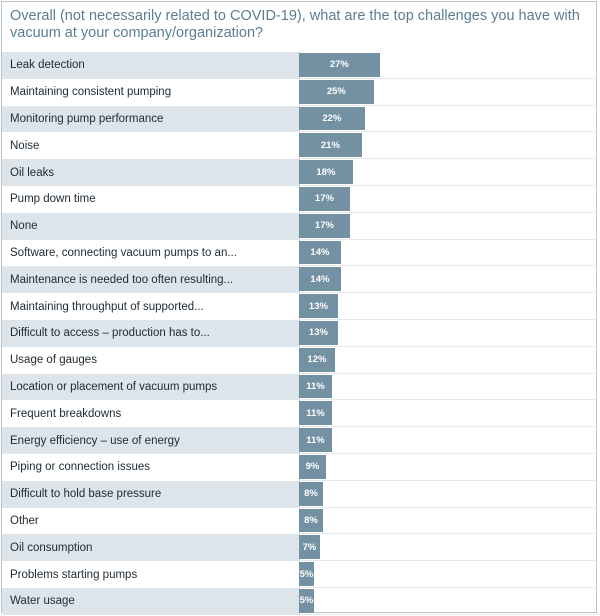  Describe the element at coordinates (53, 199) in the screenshot. I see `category-label: Pump down time` at that location.